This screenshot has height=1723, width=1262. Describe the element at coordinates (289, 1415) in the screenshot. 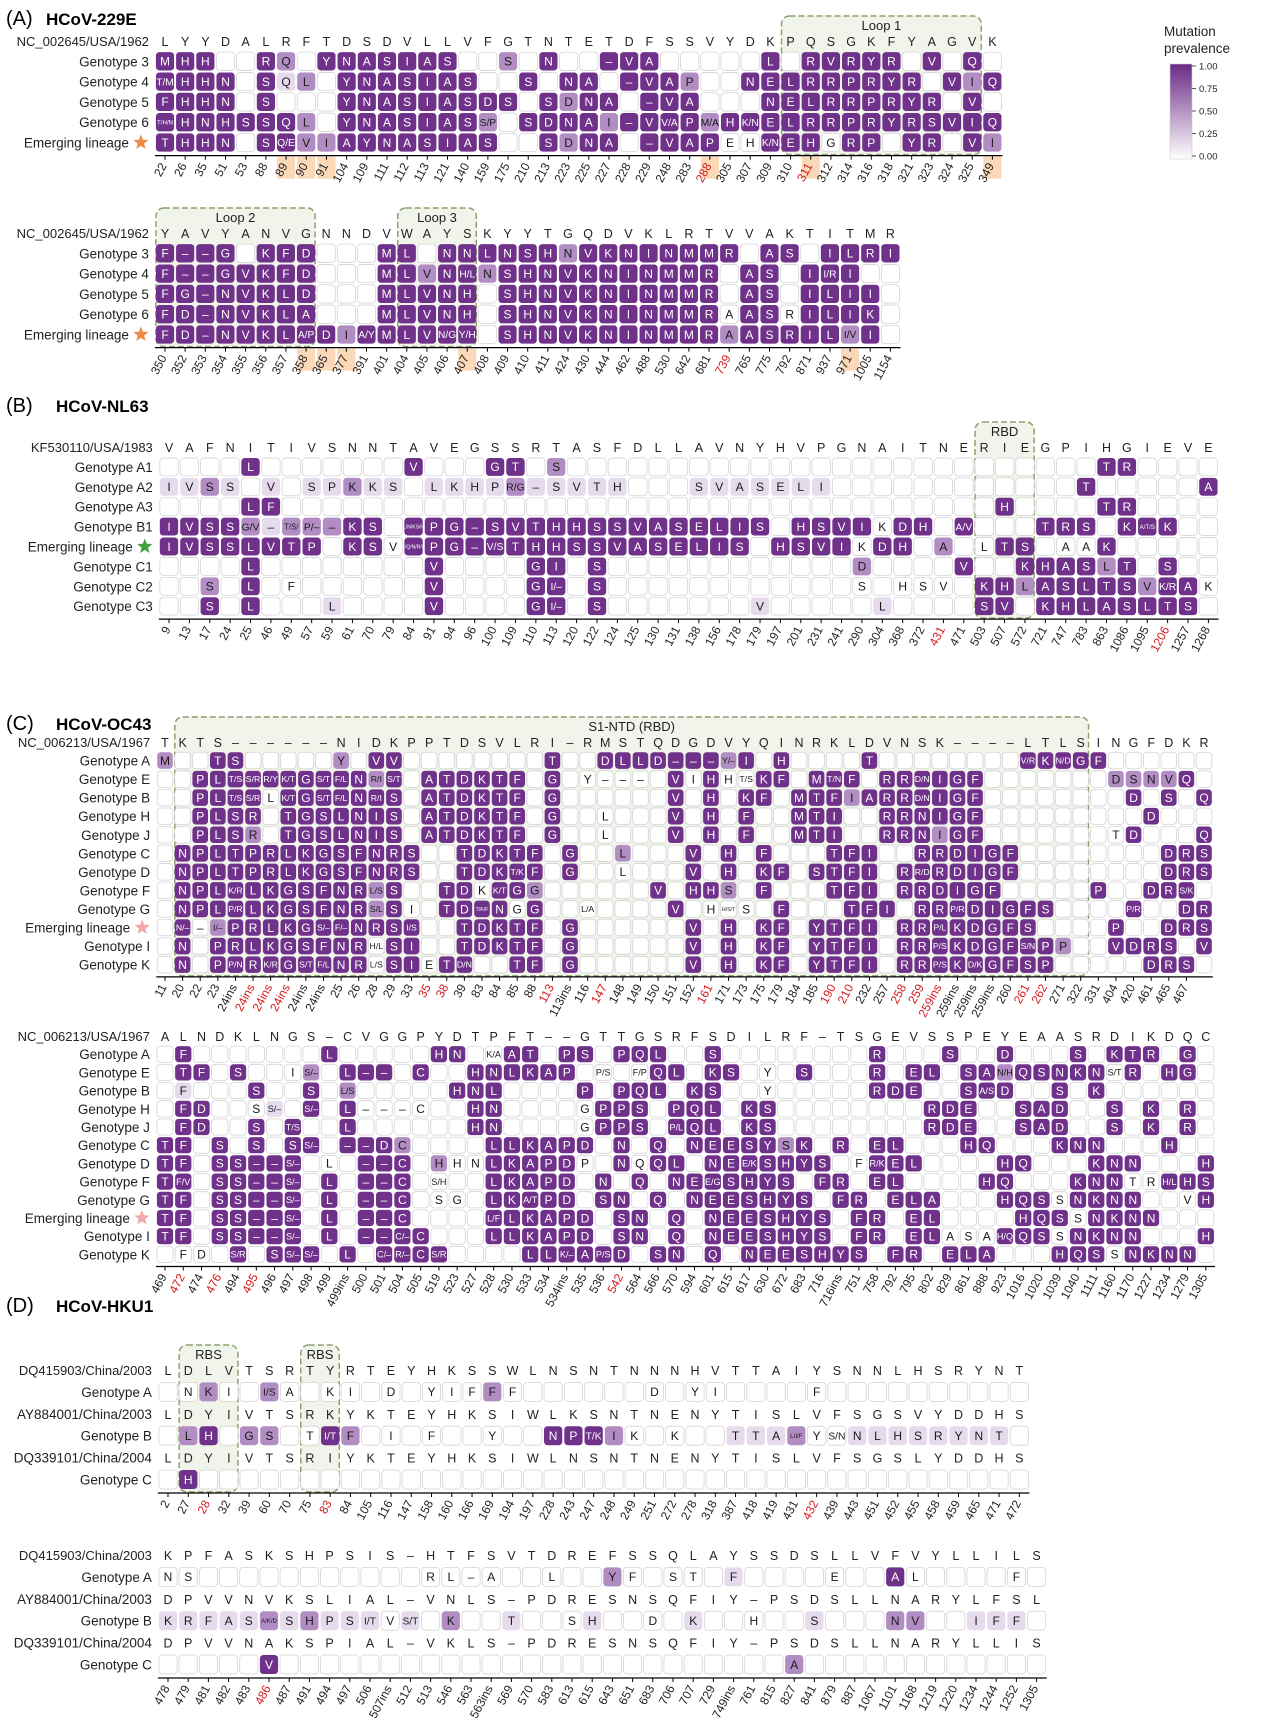

I see `reference-residue: S` at that location.